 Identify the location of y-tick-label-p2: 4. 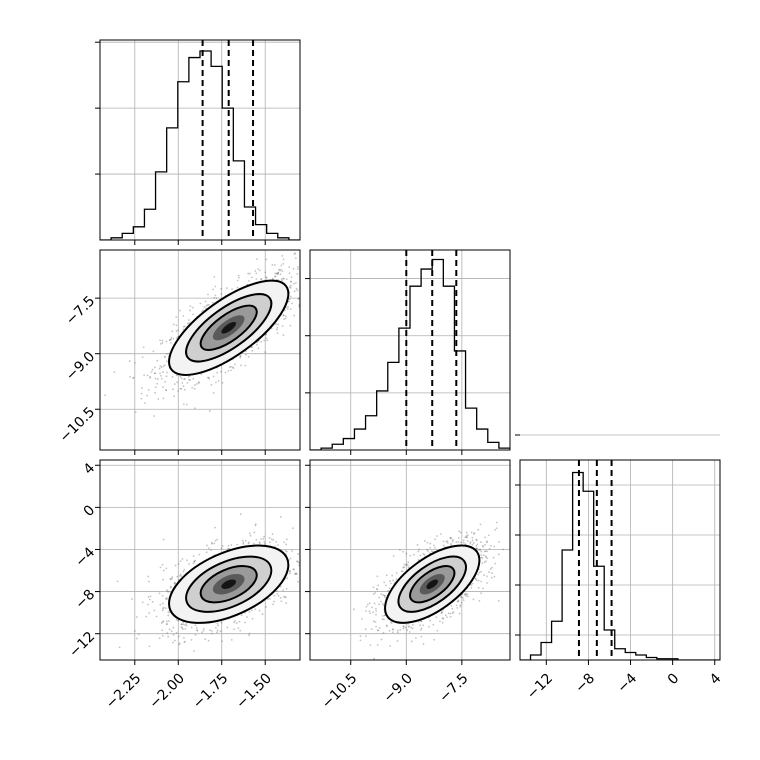
(90, 469).